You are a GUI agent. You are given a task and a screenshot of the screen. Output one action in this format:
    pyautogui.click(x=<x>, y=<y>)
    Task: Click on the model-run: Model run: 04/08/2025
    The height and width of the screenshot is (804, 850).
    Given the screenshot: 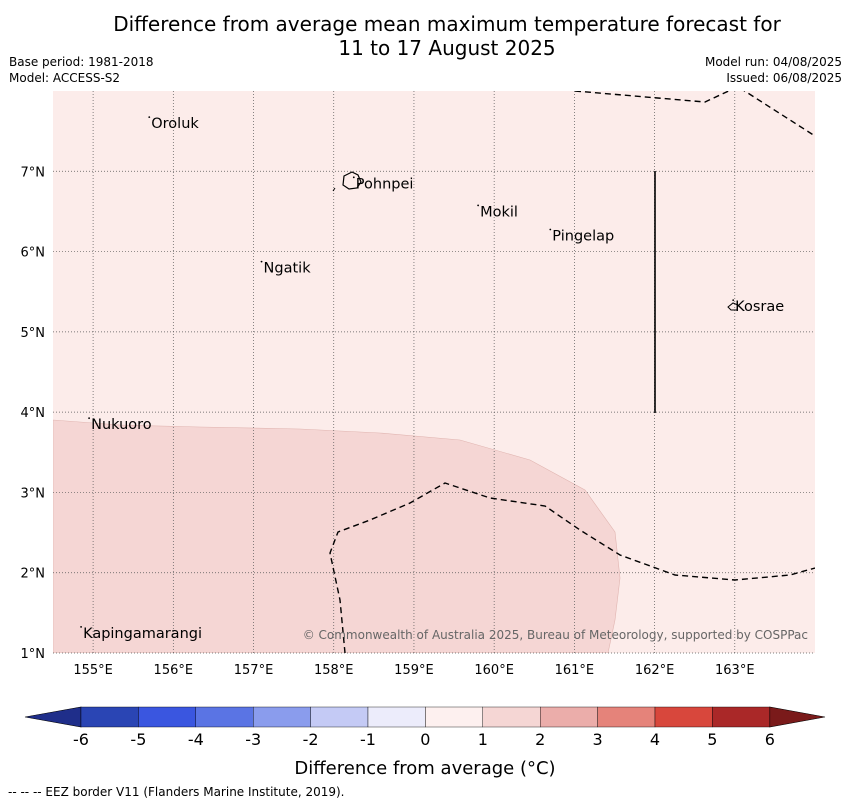 What is the action you would take?
    pyautogui.click(x=773, y=62)
    